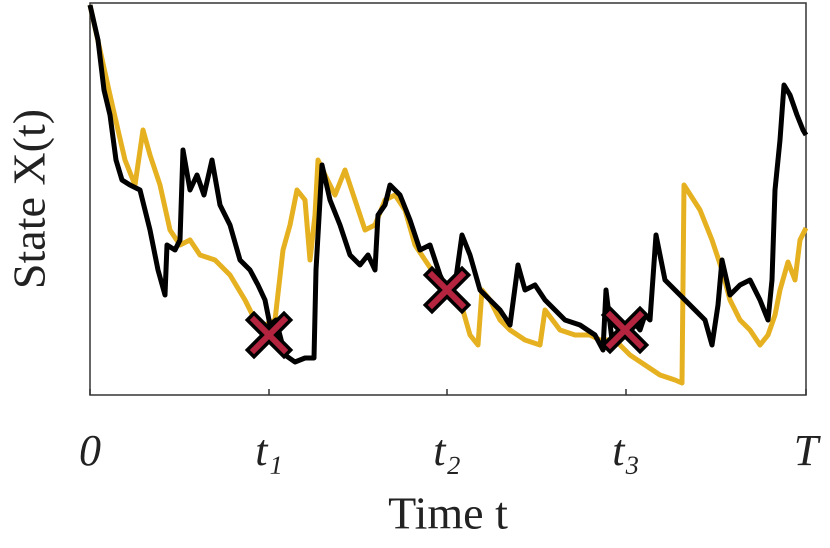 This screenshot has width=830, height=548. What do you see at coordinates (626, 450) in the screenshot?
I see `x-tick-label: t₃` at bounding box center [626, 450].